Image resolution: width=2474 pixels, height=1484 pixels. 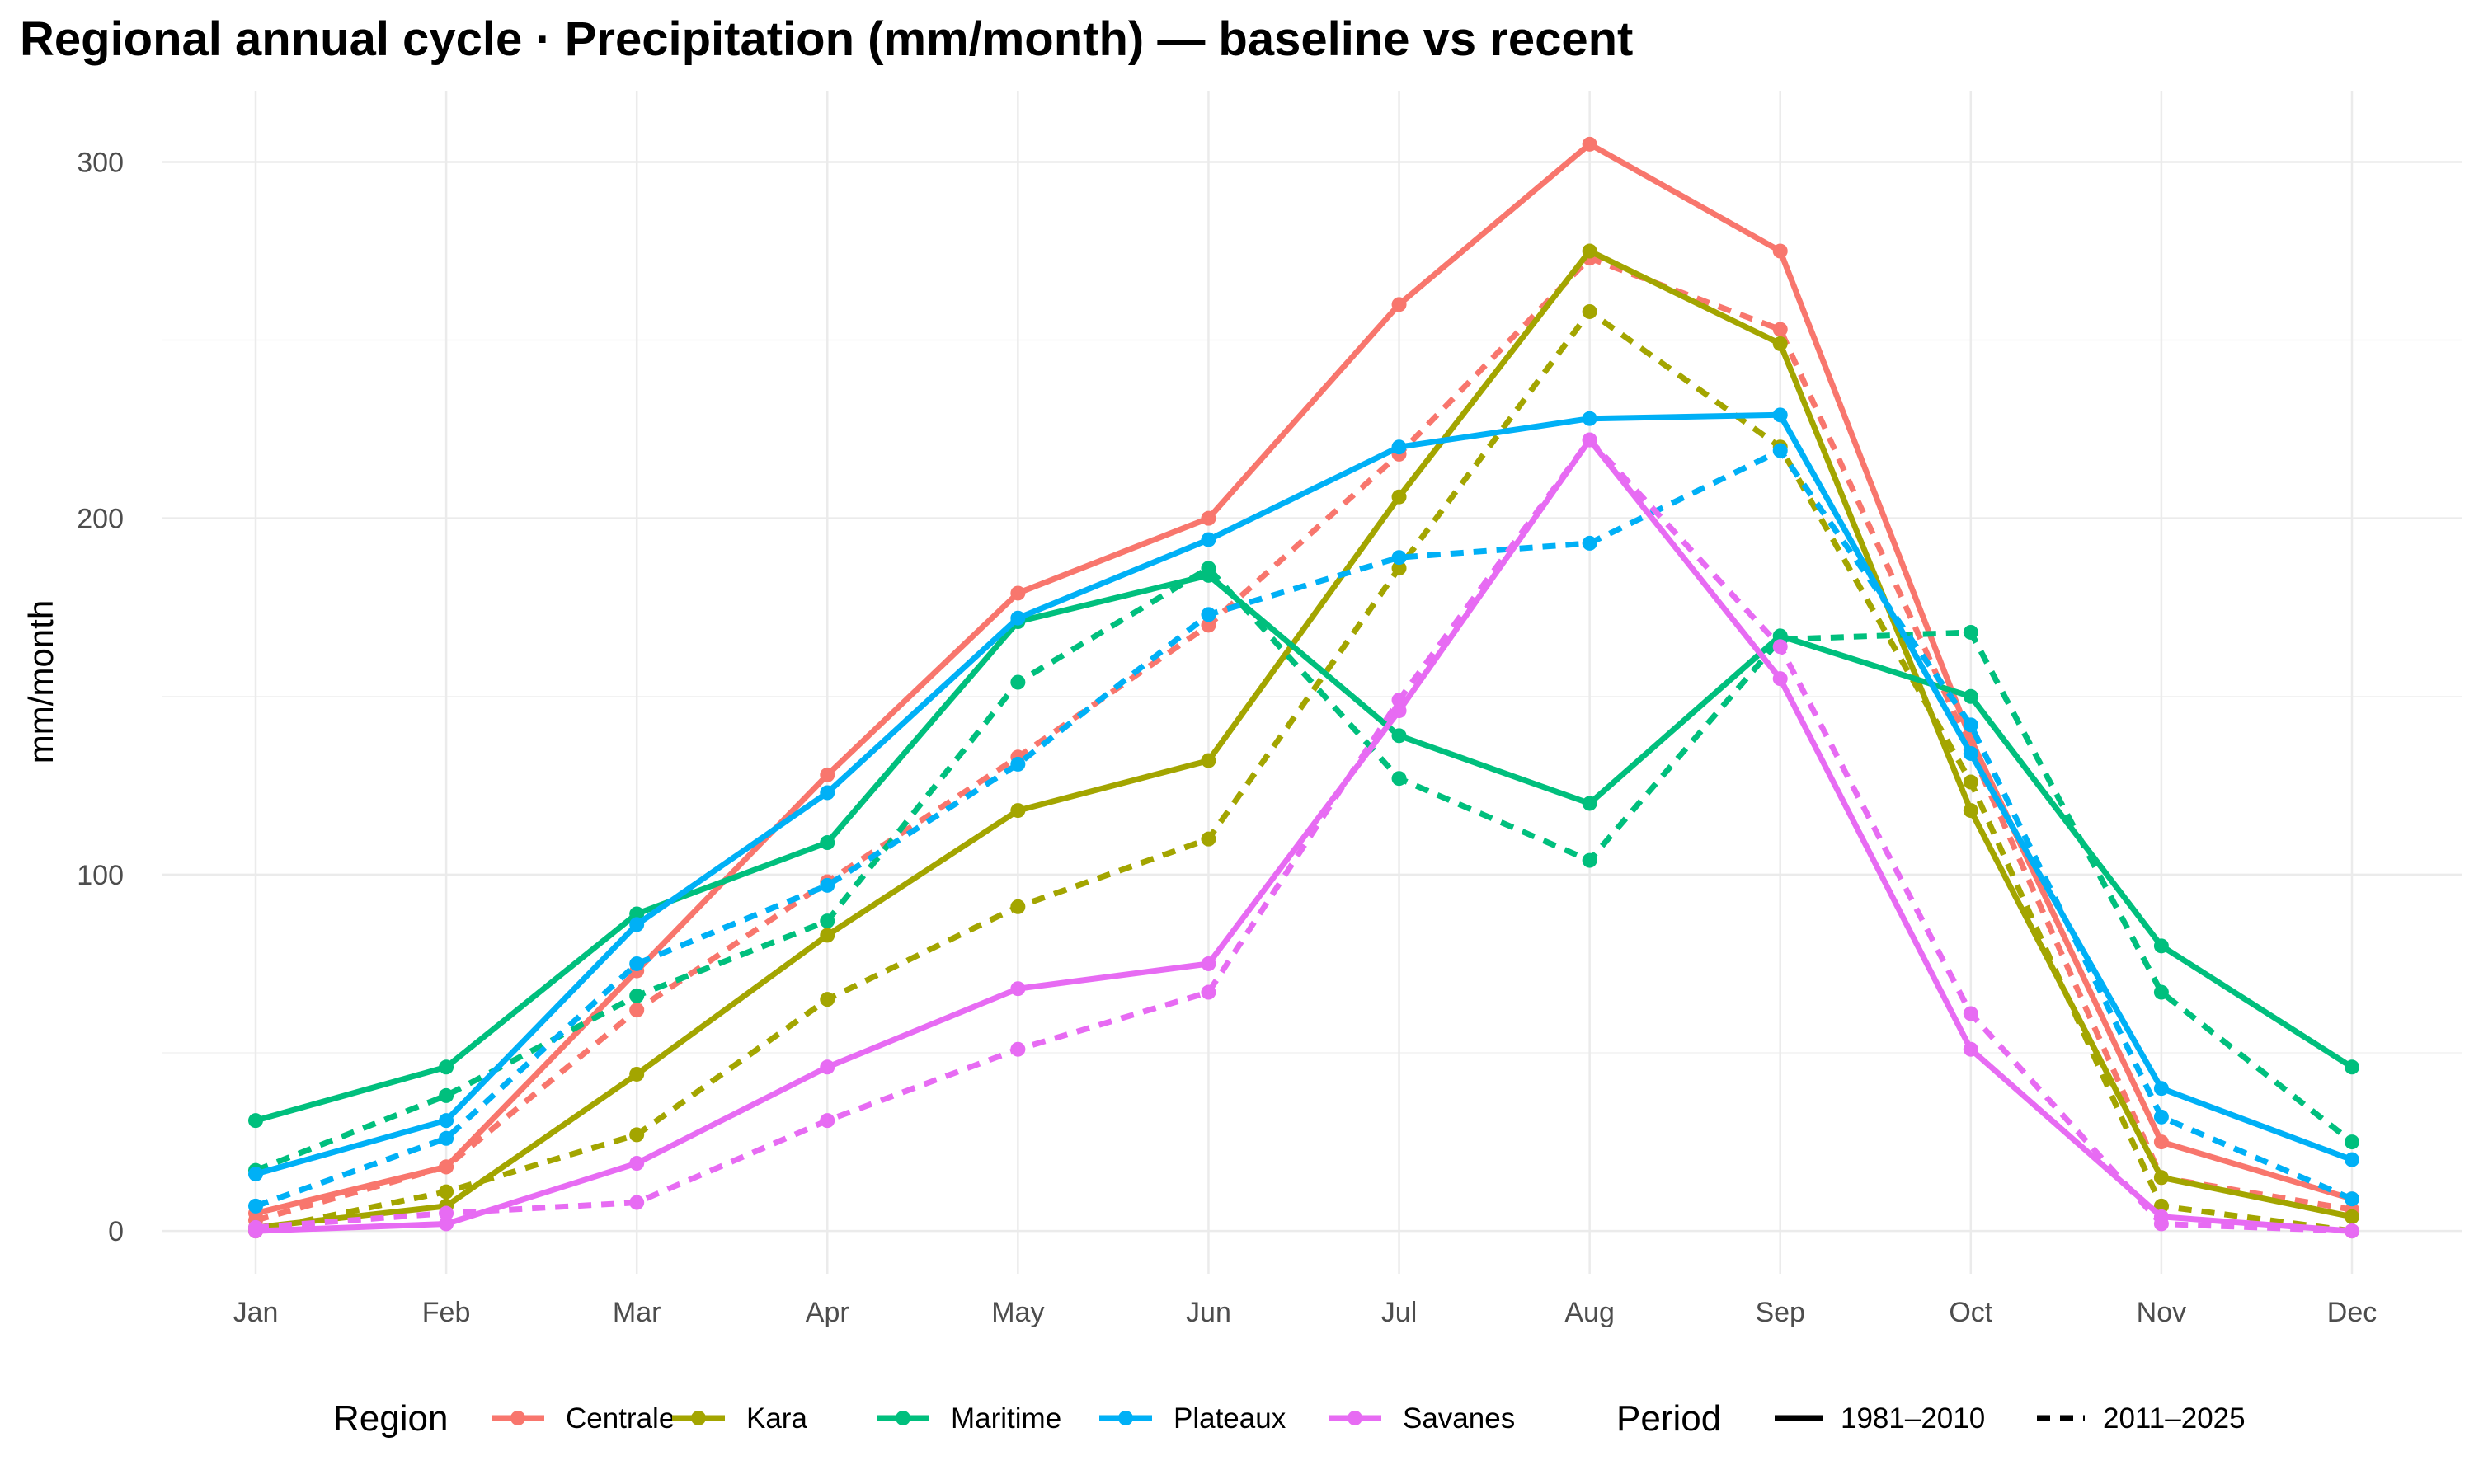 What do you see at coordinates (1913, 1418) in the screenshot?
I see `legend-label: 1981–2010` at bounding box center [1913, 1418].